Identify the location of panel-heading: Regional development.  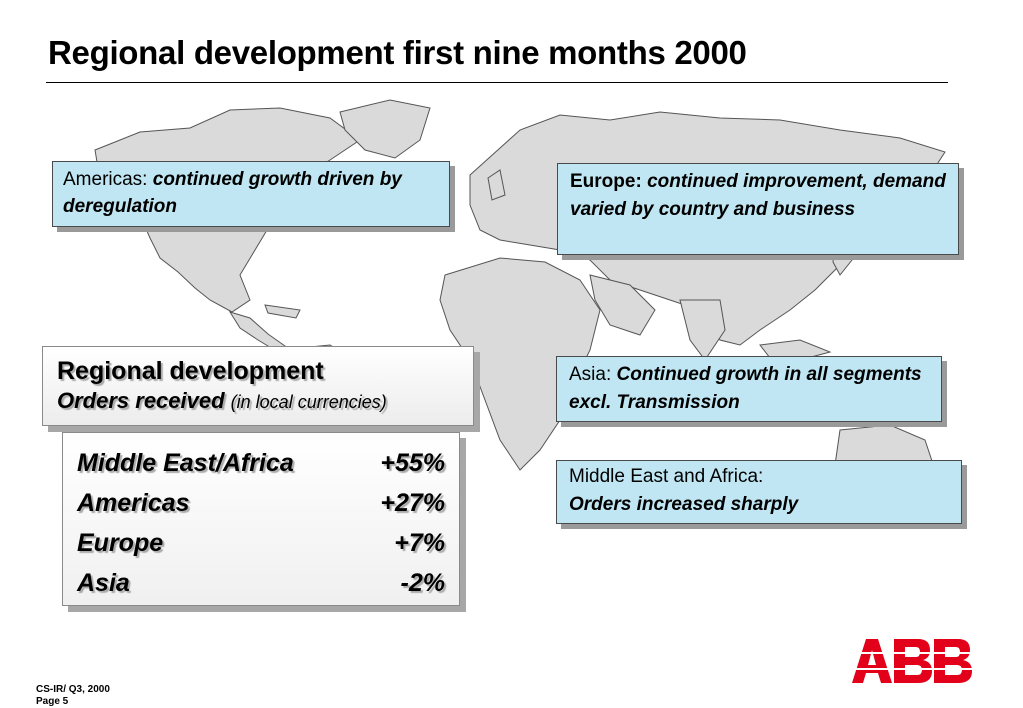
(190, 371).